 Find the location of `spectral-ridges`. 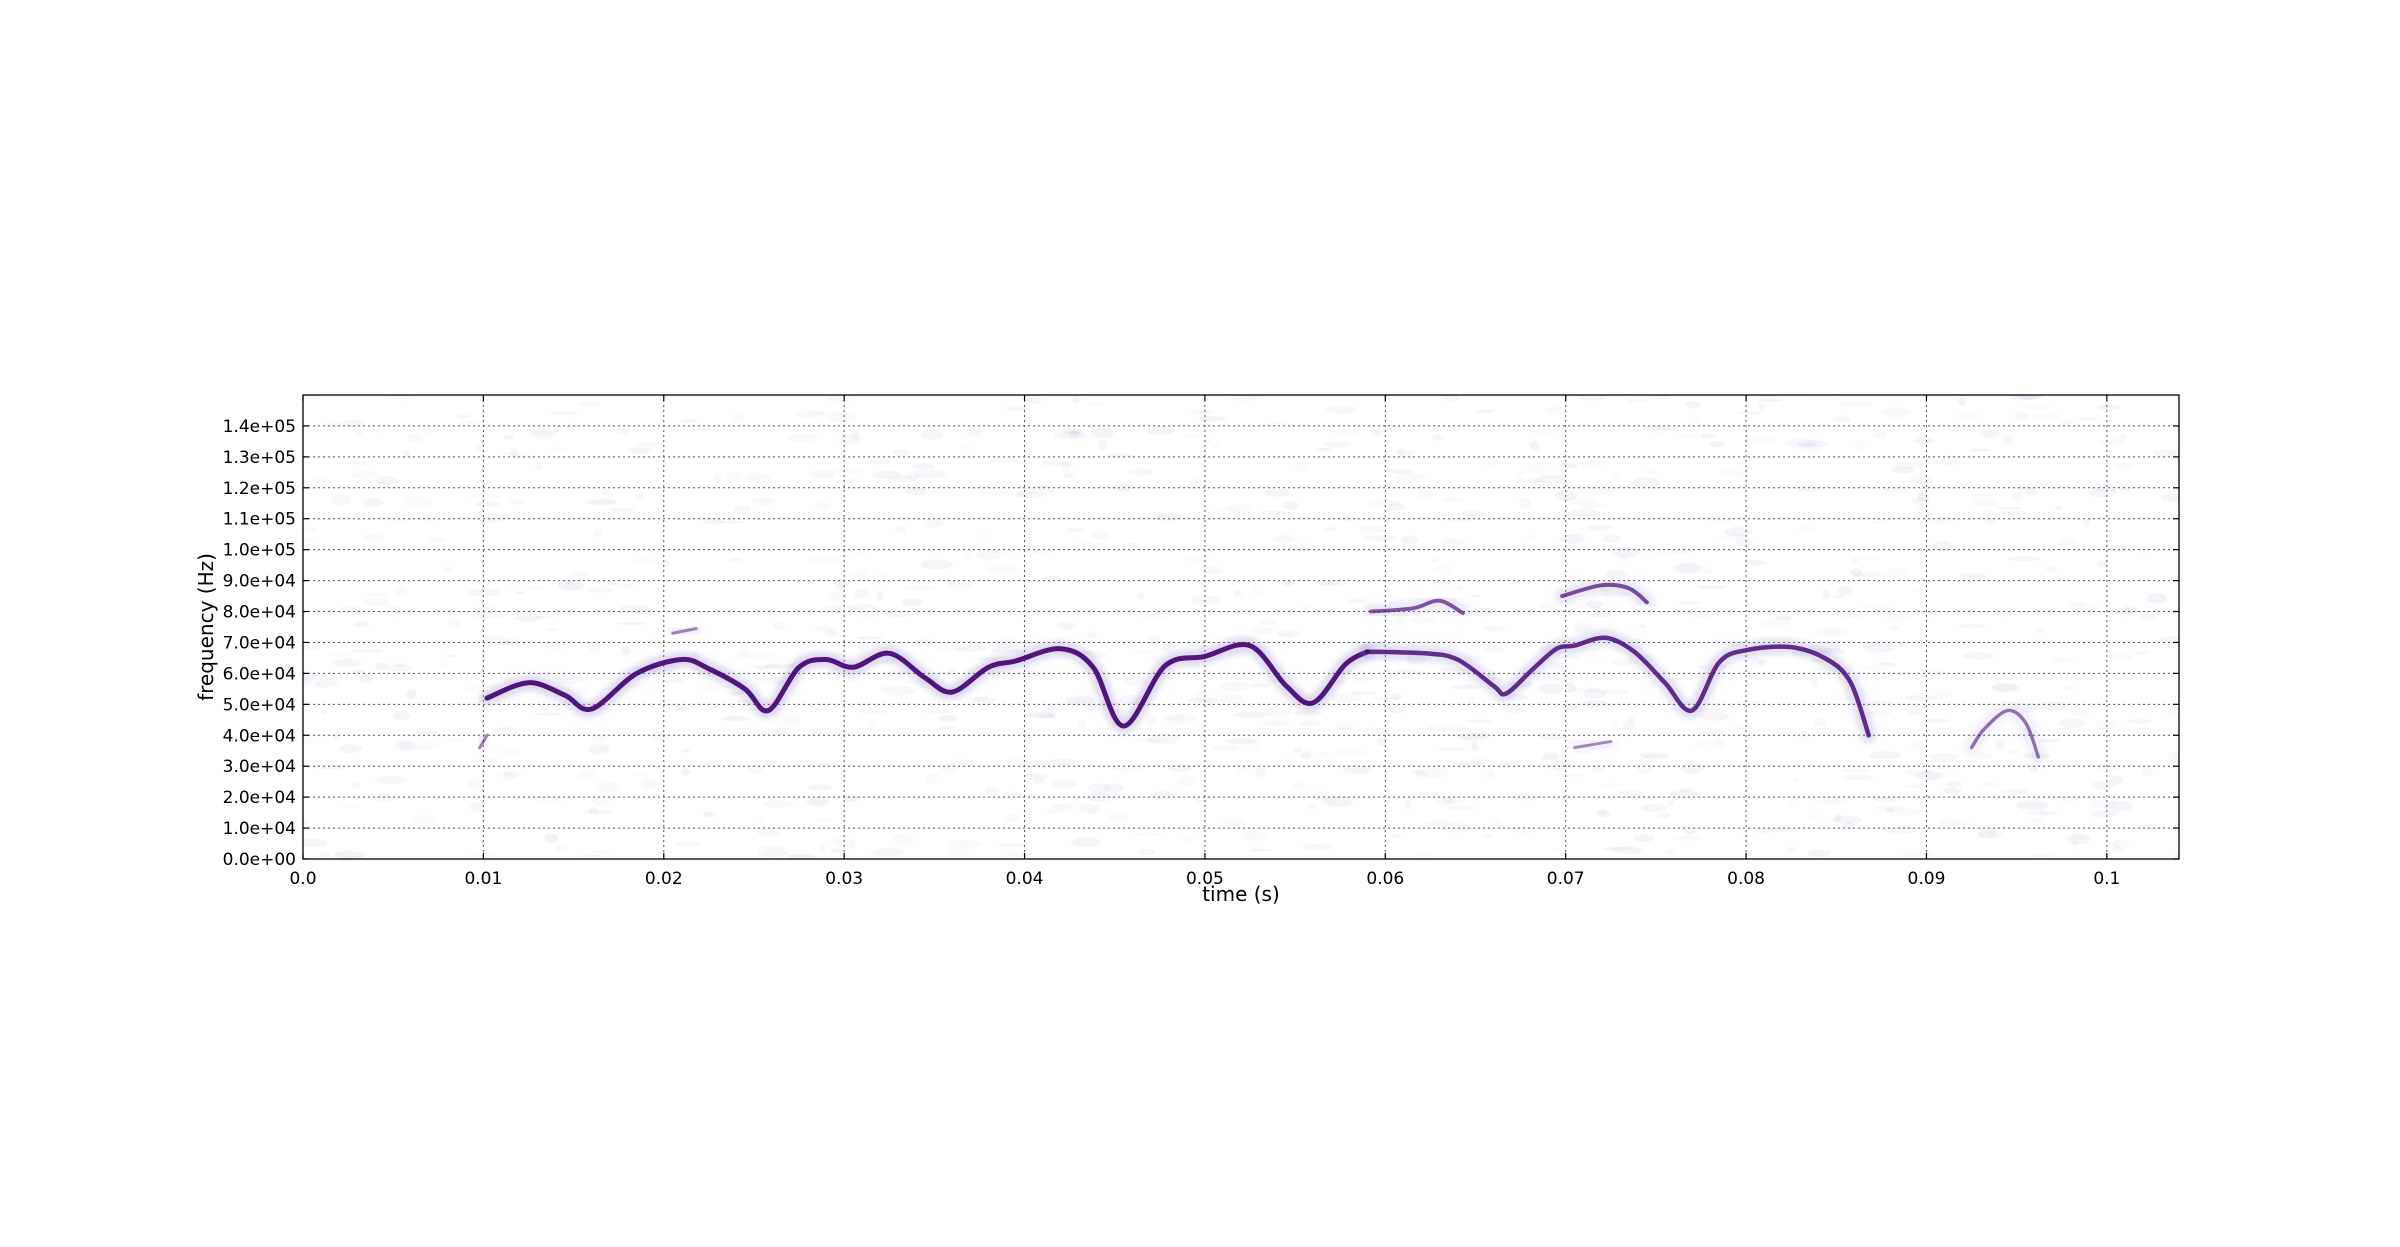

spectral-ridges is located at coordinates (1259, 670).